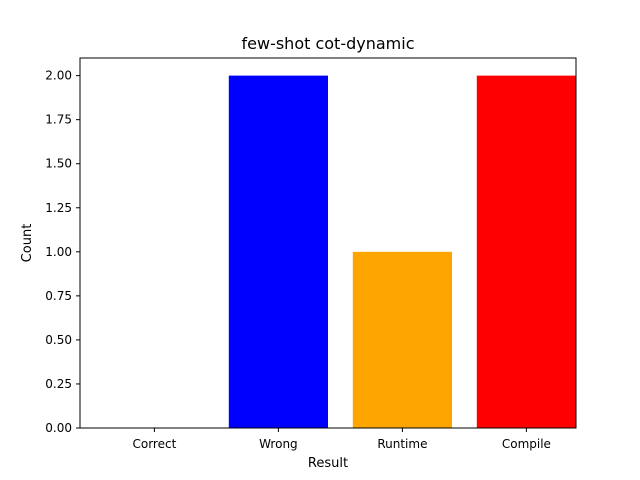 This screenshot has width=640, height=480. I want to click on x-axis-ticks: Correct Wrong Runtime Compile, so click(341, 439).